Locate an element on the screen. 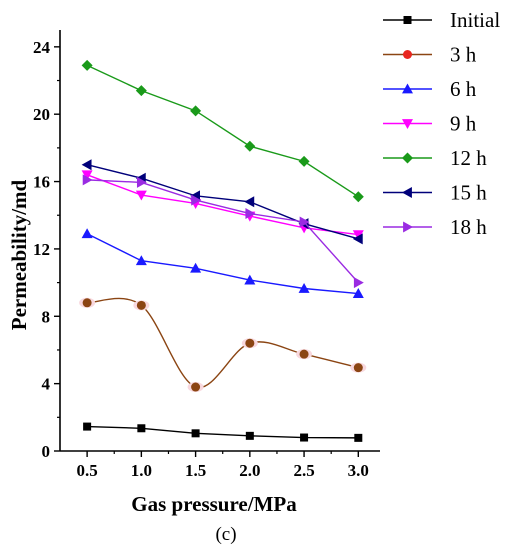 Image resolution: width=516 pixels, height=550 pixels. legend-item: 15 h is located at coordinates (435, 193).